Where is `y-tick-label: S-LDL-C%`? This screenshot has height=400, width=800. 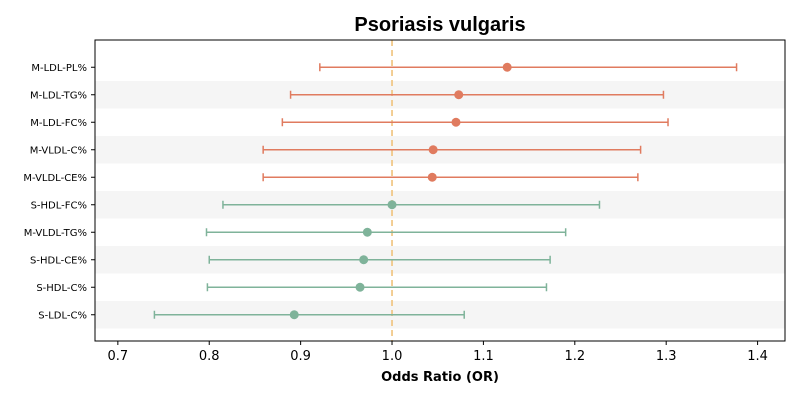 y-tick-label: S-LDL-C% is located at coordinates (62, 315).